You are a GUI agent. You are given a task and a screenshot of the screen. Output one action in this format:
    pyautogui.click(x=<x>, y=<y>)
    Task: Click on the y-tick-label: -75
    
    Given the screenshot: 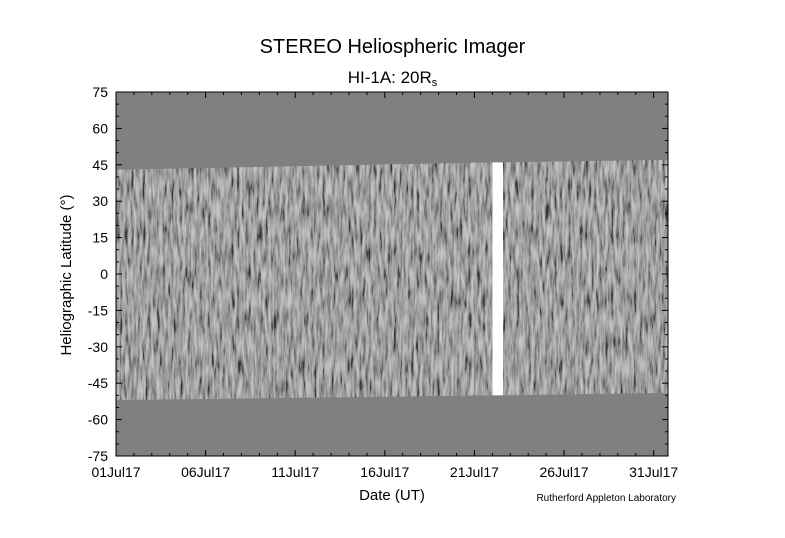 What is the action you would take?
    pyautogui.click(x=98, y=456)
    